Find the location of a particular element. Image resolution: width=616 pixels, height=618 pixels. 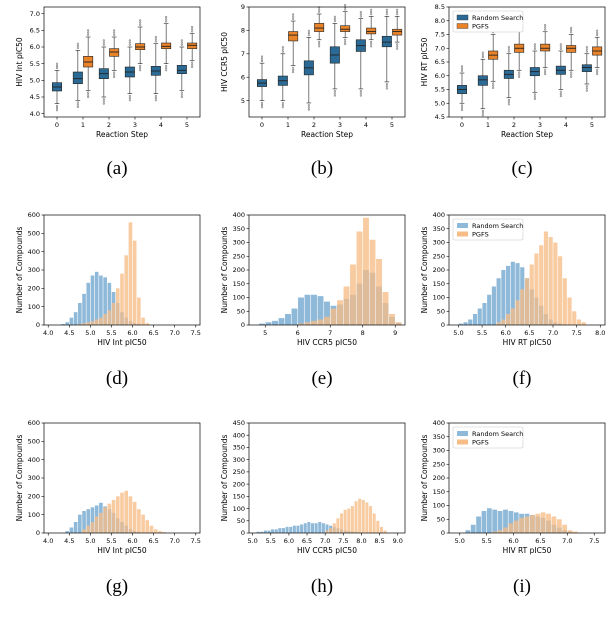

x-tick-label: 5 is located at coordinates (265, 333).